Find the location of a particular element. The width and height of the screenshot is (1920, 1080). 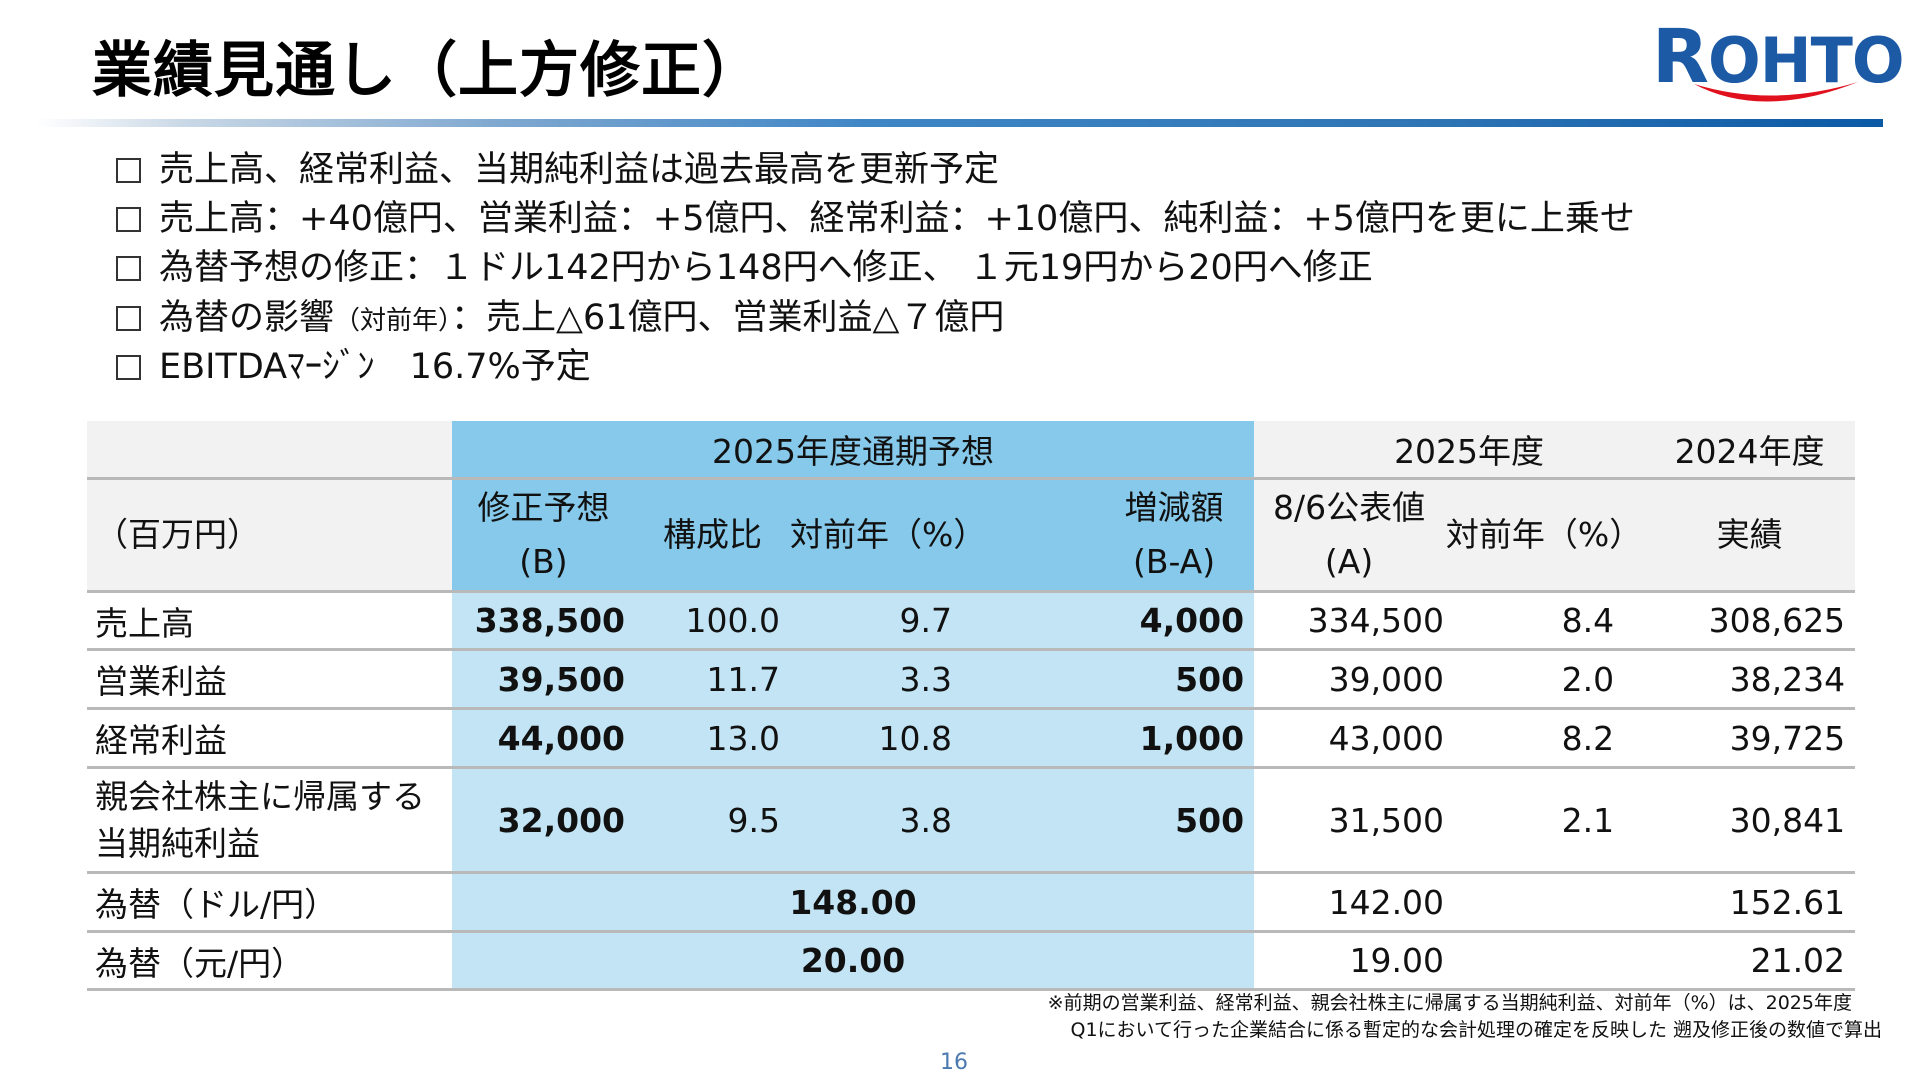

title-underline-bar is located at coordinates (960, 123).